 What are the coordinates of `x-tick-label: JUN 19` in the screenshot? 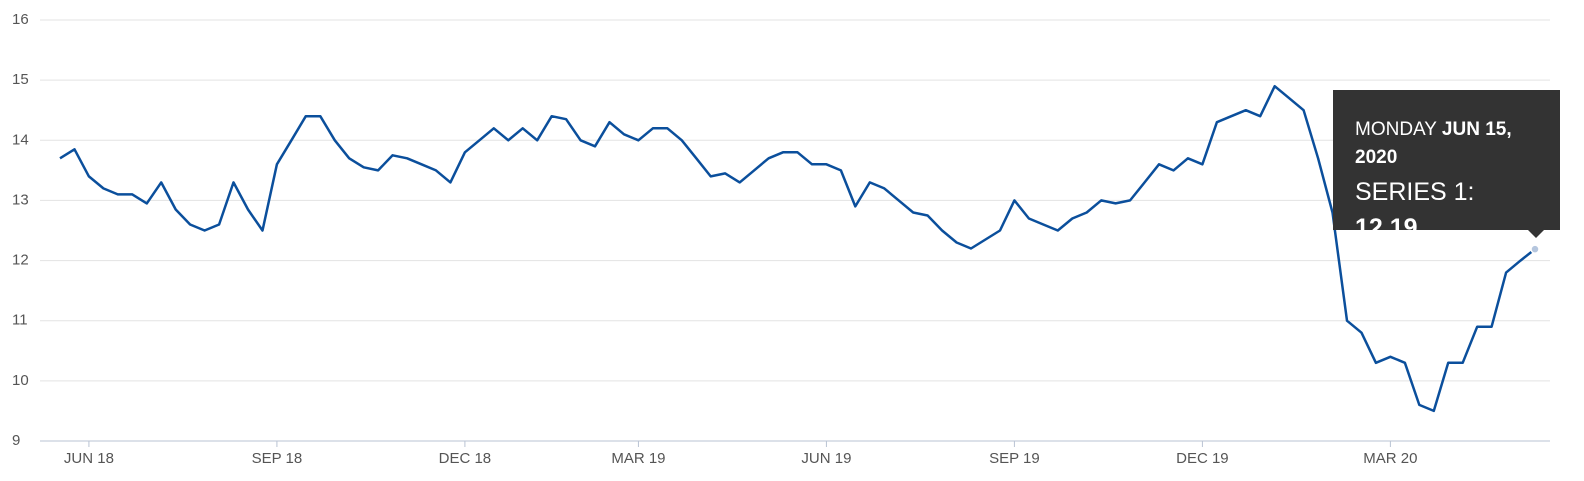 It's located at (826, 458).